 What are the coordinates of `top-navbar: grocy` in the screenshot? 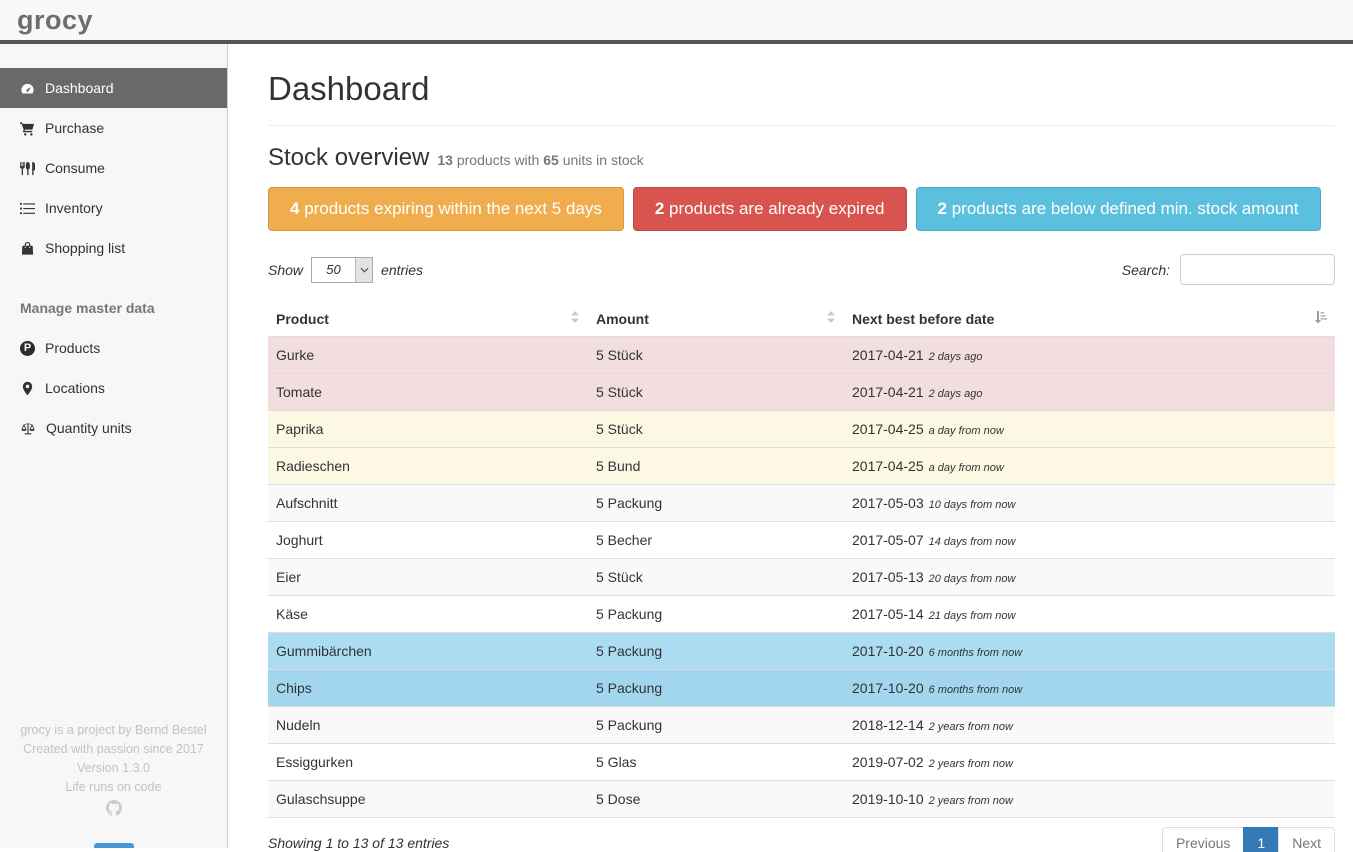 It's located at (676, 22).